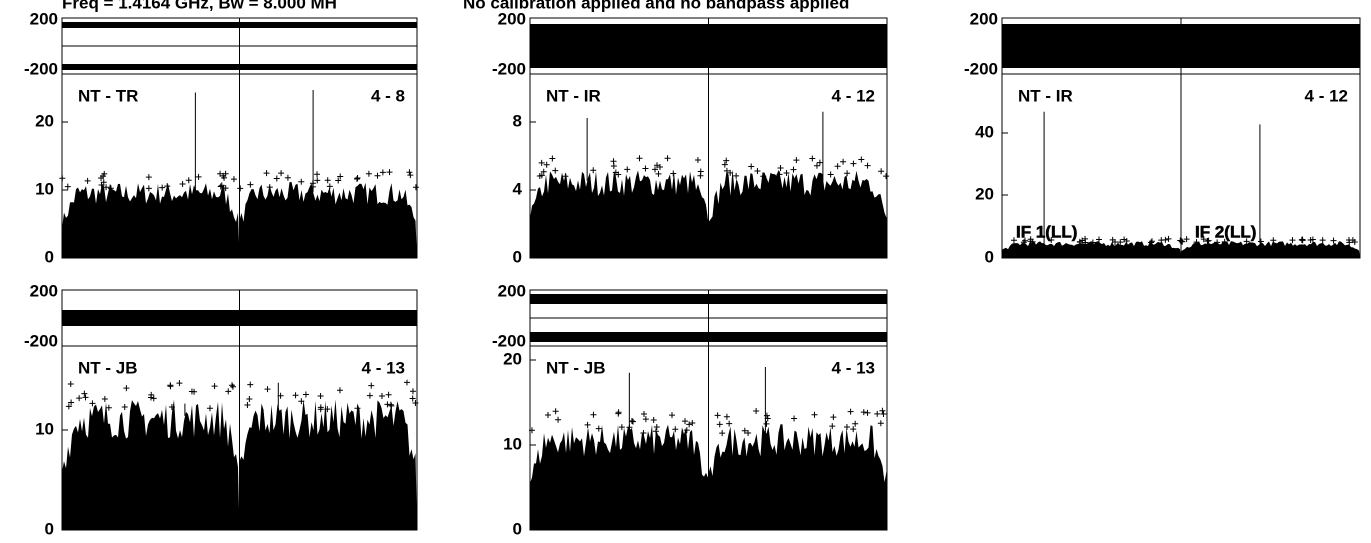  Describe the element at coordinates (797, 477) in the screenshot. I see `amplitude-noise` at that location.